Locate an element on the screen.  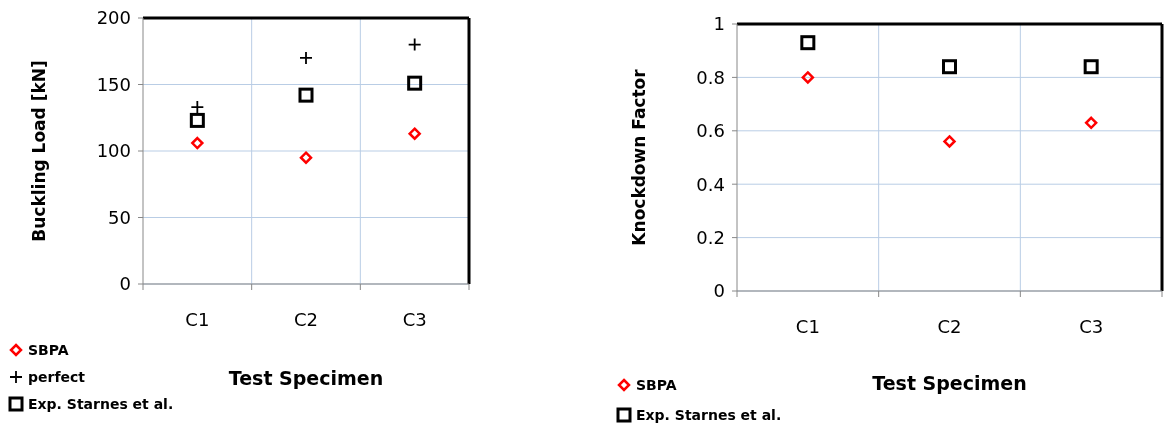
y-tick-label: 0.6 is located at coordinates (710, 131).